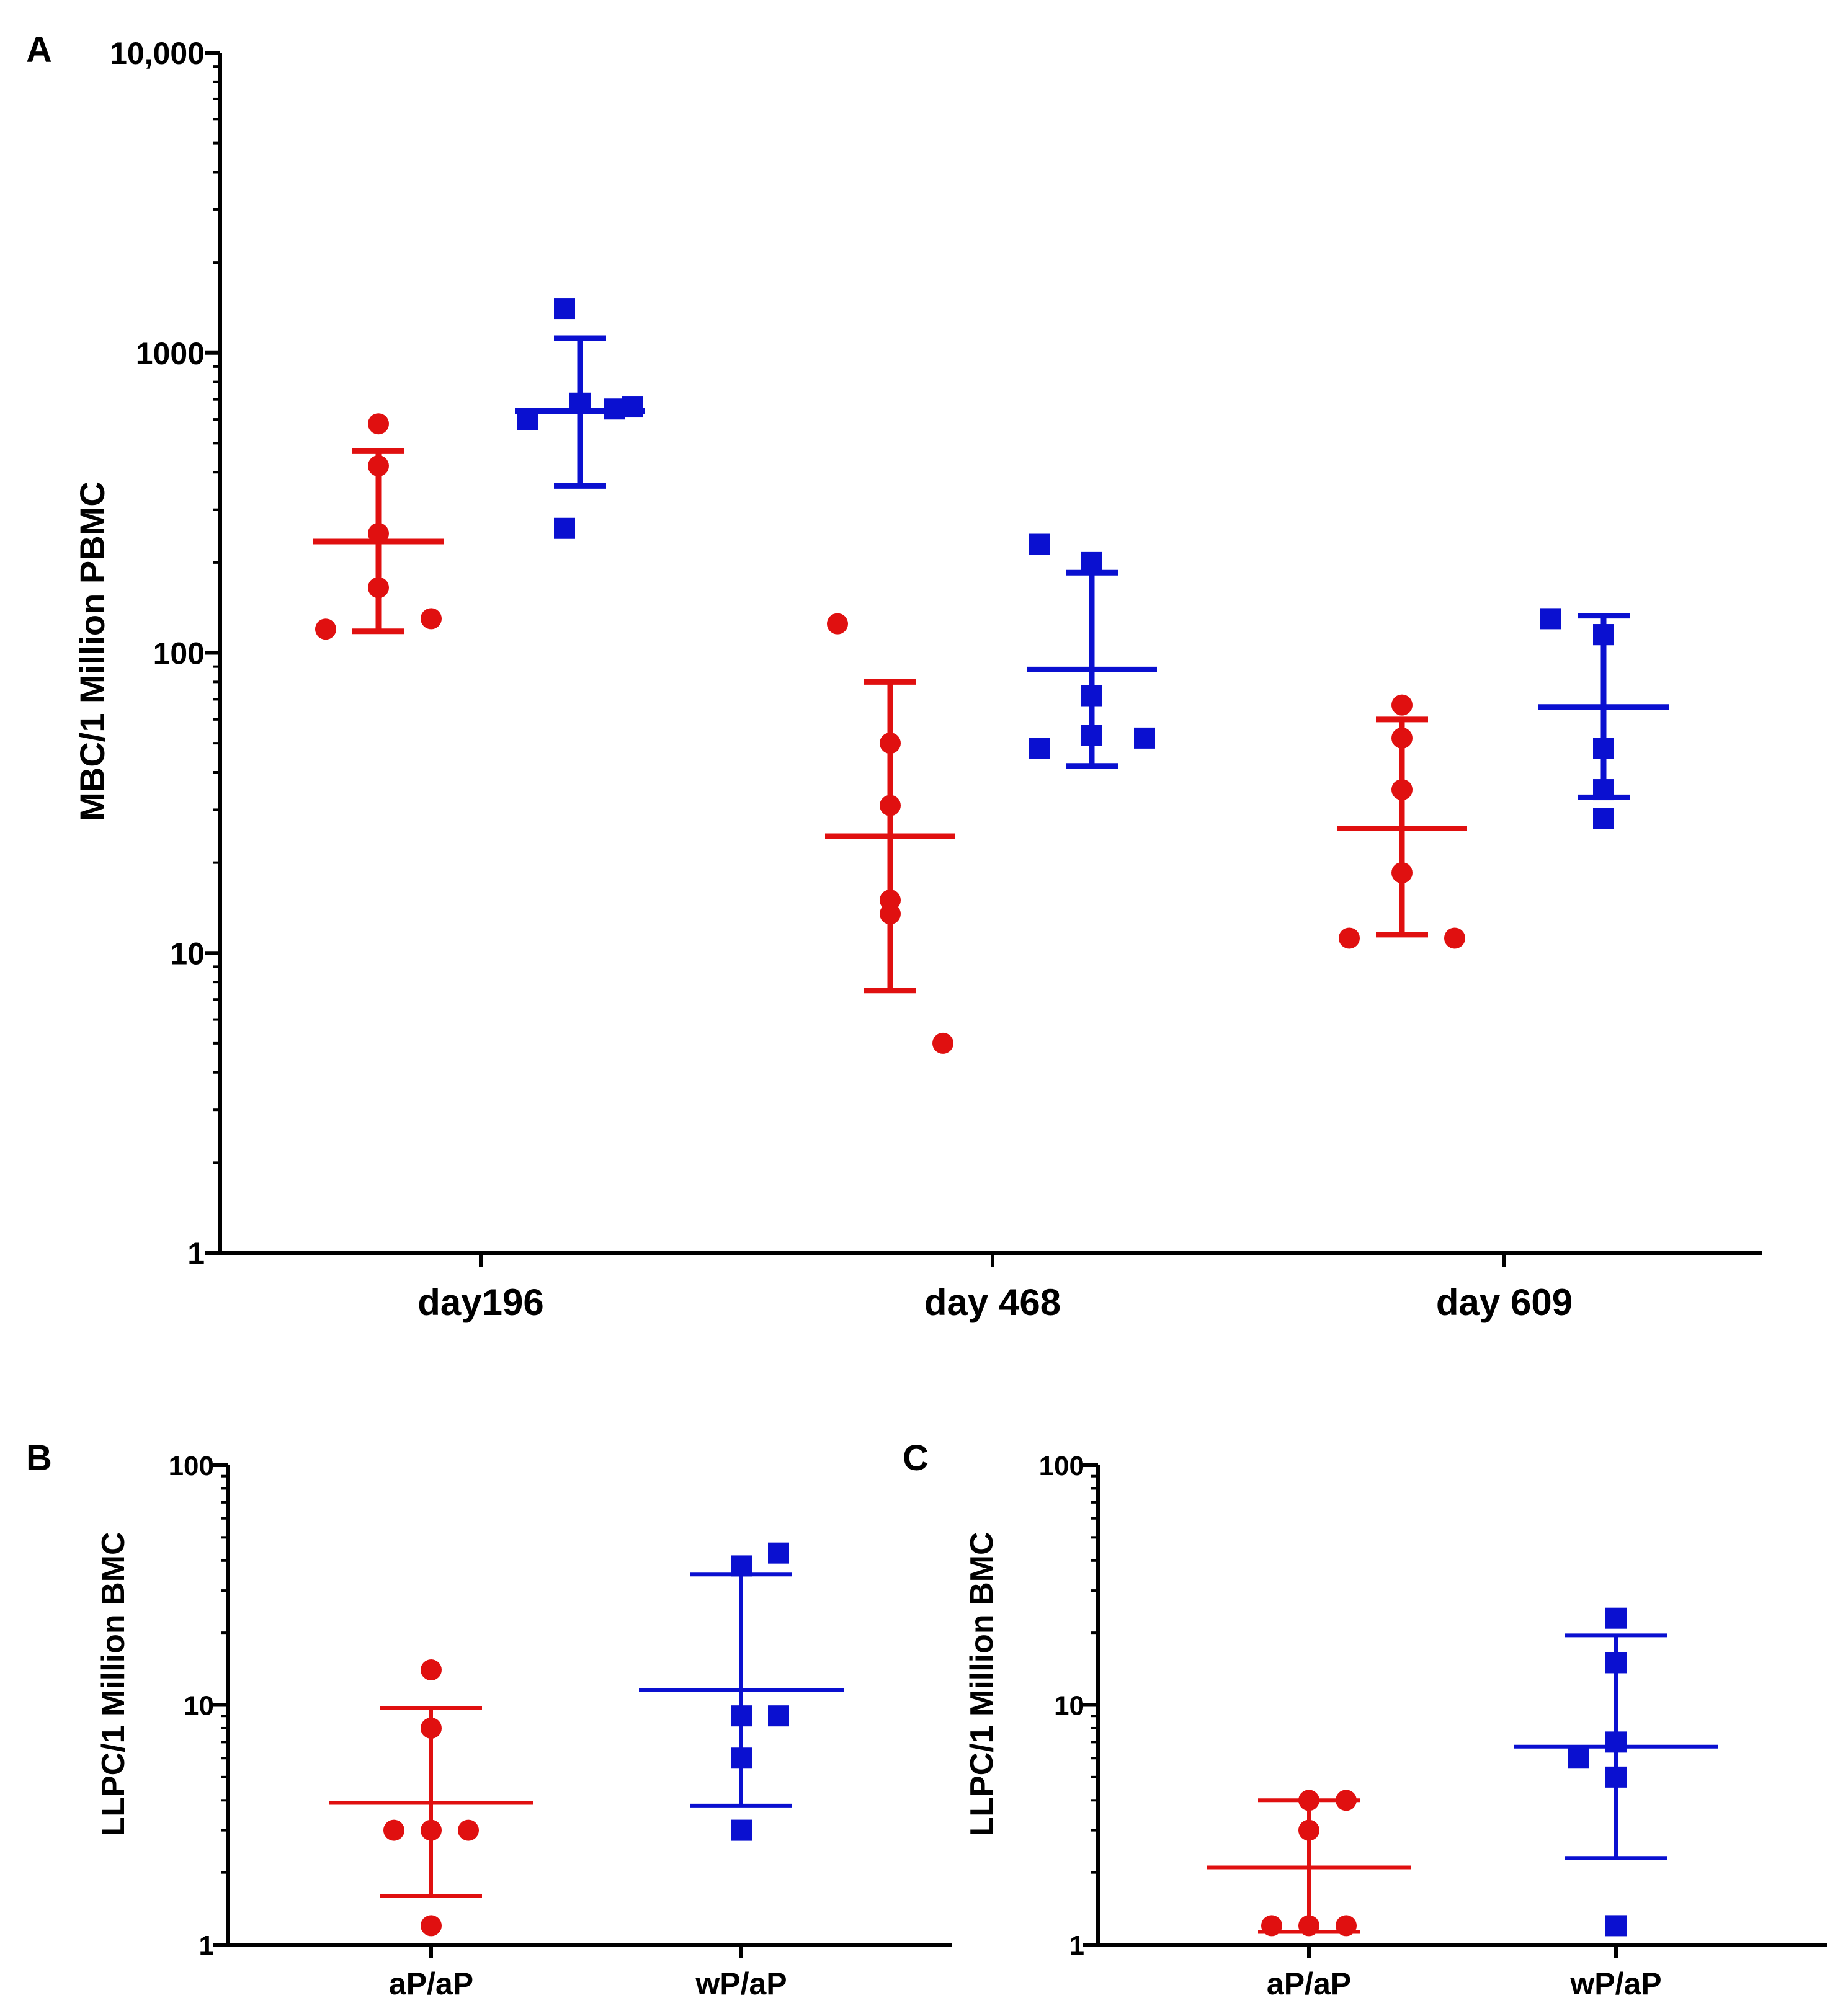 This screenshot has width=1848, height=2016. I want to click on panel-c-marks, so click(1463, 1772).